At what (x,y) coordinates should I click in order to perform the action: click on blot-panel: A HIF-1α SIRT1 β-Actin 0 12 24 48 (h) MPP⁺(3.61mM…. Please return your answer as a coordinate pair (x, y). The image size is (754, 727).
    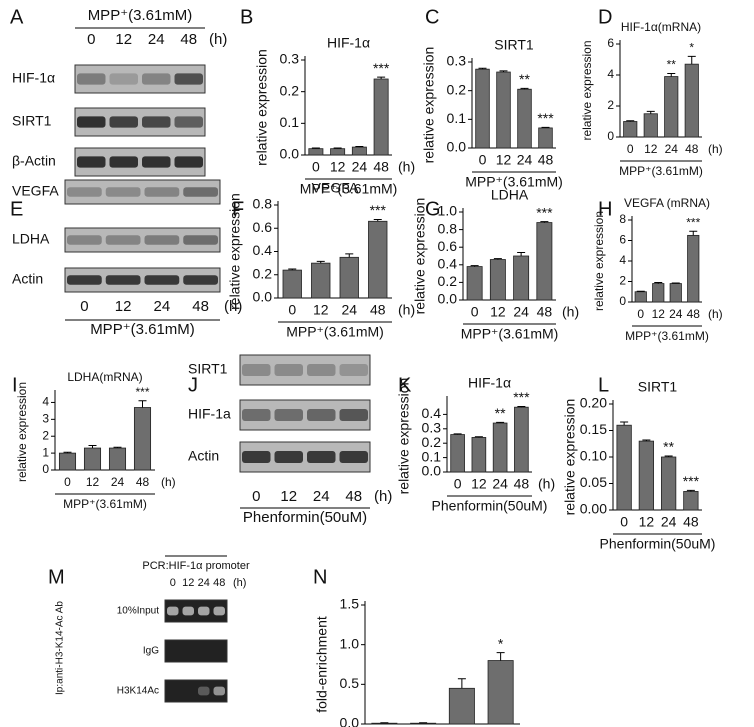
    Looking at the image, I should click on (118, 91).